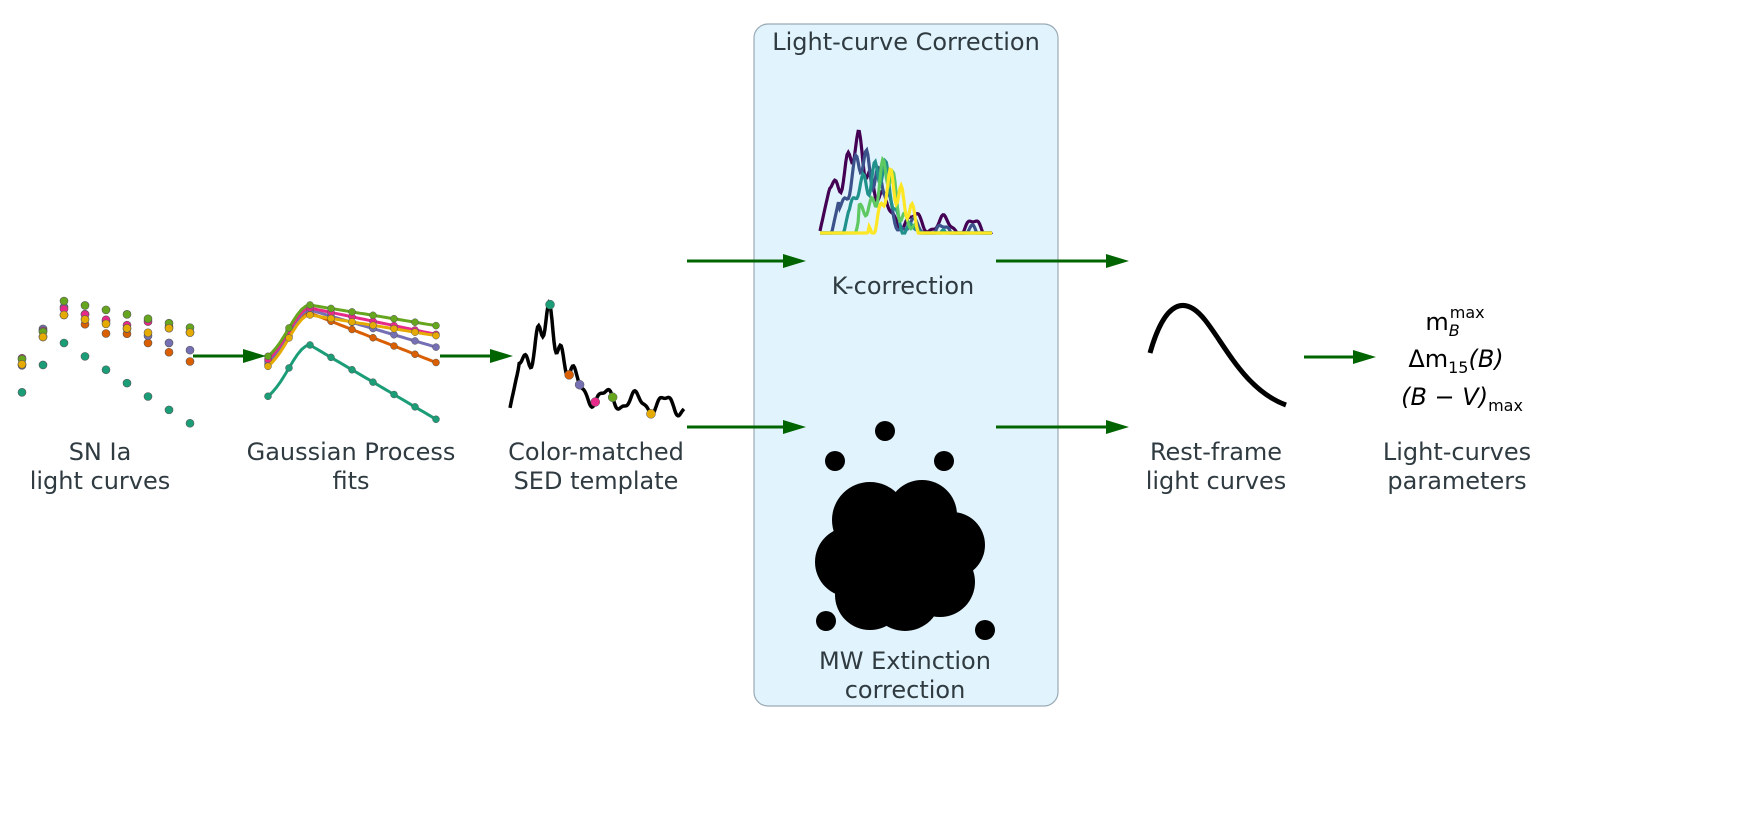 This screenshot has height=819, width=1750. What do you see at coordinates (106, 362) in the screenshot?
I see `sn-light-curves-plot` at bounding box center [106, 362].